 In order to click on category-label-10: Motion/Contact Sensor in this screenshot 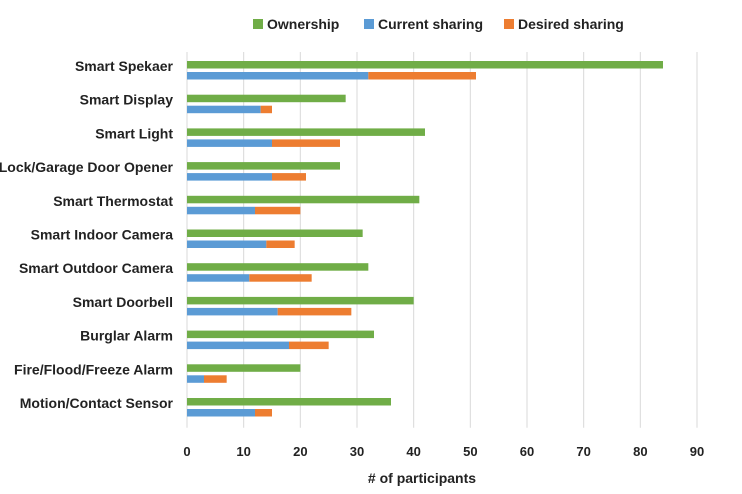, I will do `click(97, 403)`.